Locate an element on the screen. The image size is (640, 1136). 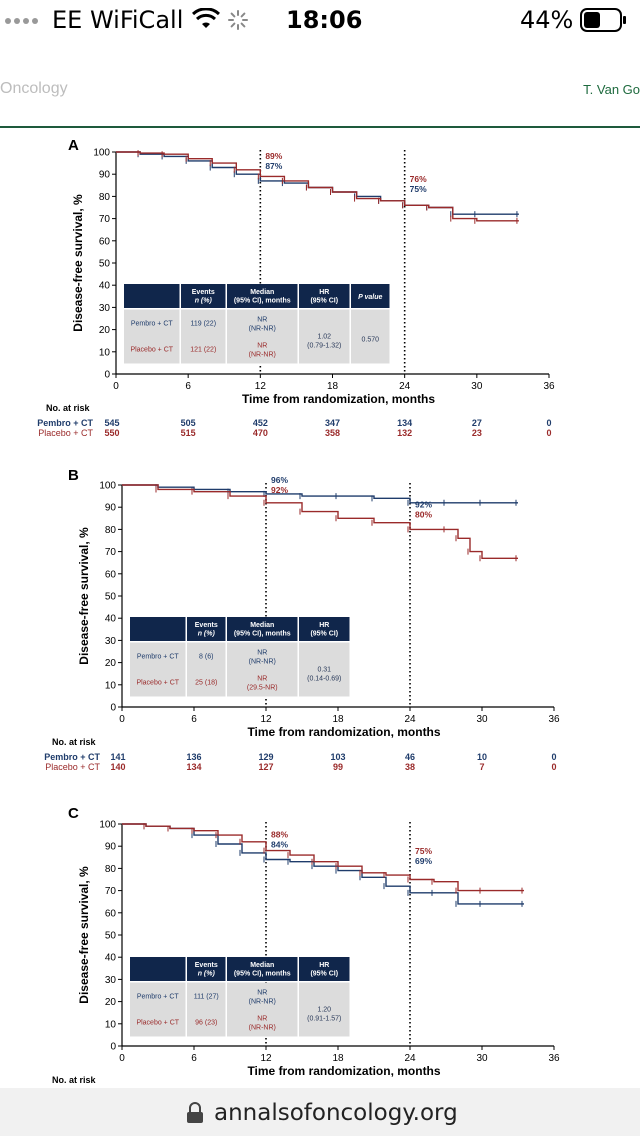
table-events: 25 (18) is located at coordinates (206, 683).